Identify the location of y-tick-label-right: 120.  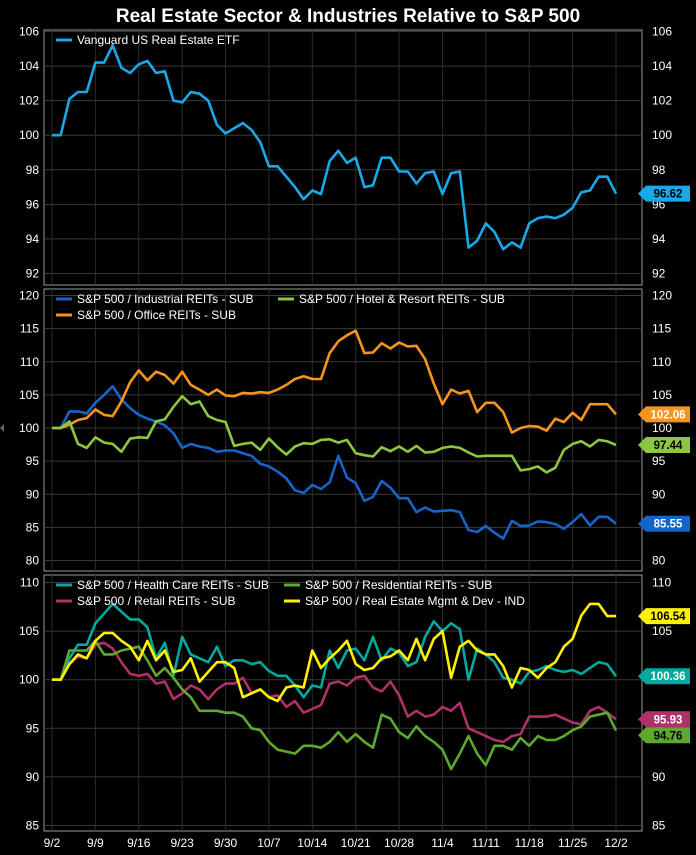
(662, 296).